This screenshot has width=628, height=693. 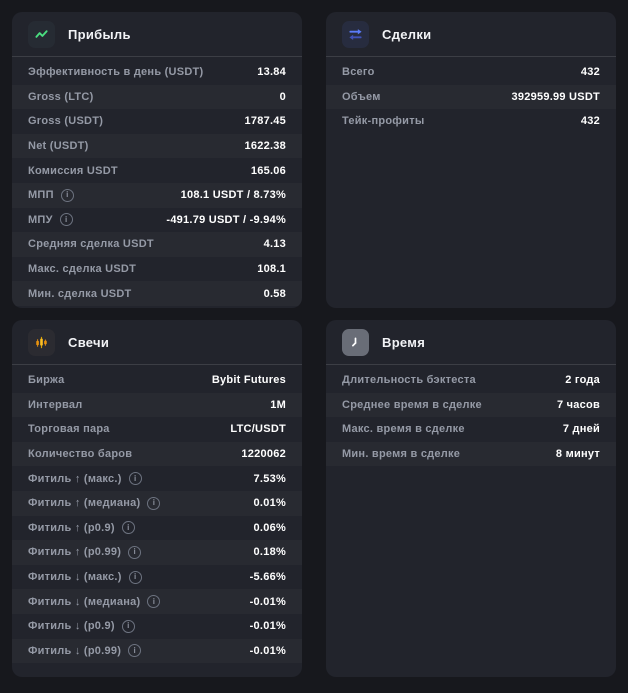 I want to click on stat-value: 108.1, so click(x=271, y=269).